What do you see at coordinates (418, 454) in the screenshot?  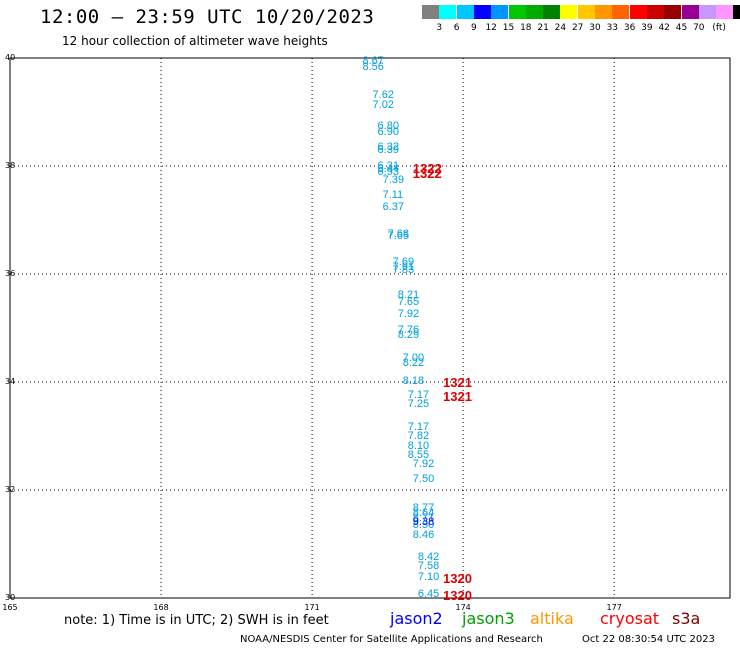 I see `wave-height-value: 8.55` at bounding box center [418, 454].